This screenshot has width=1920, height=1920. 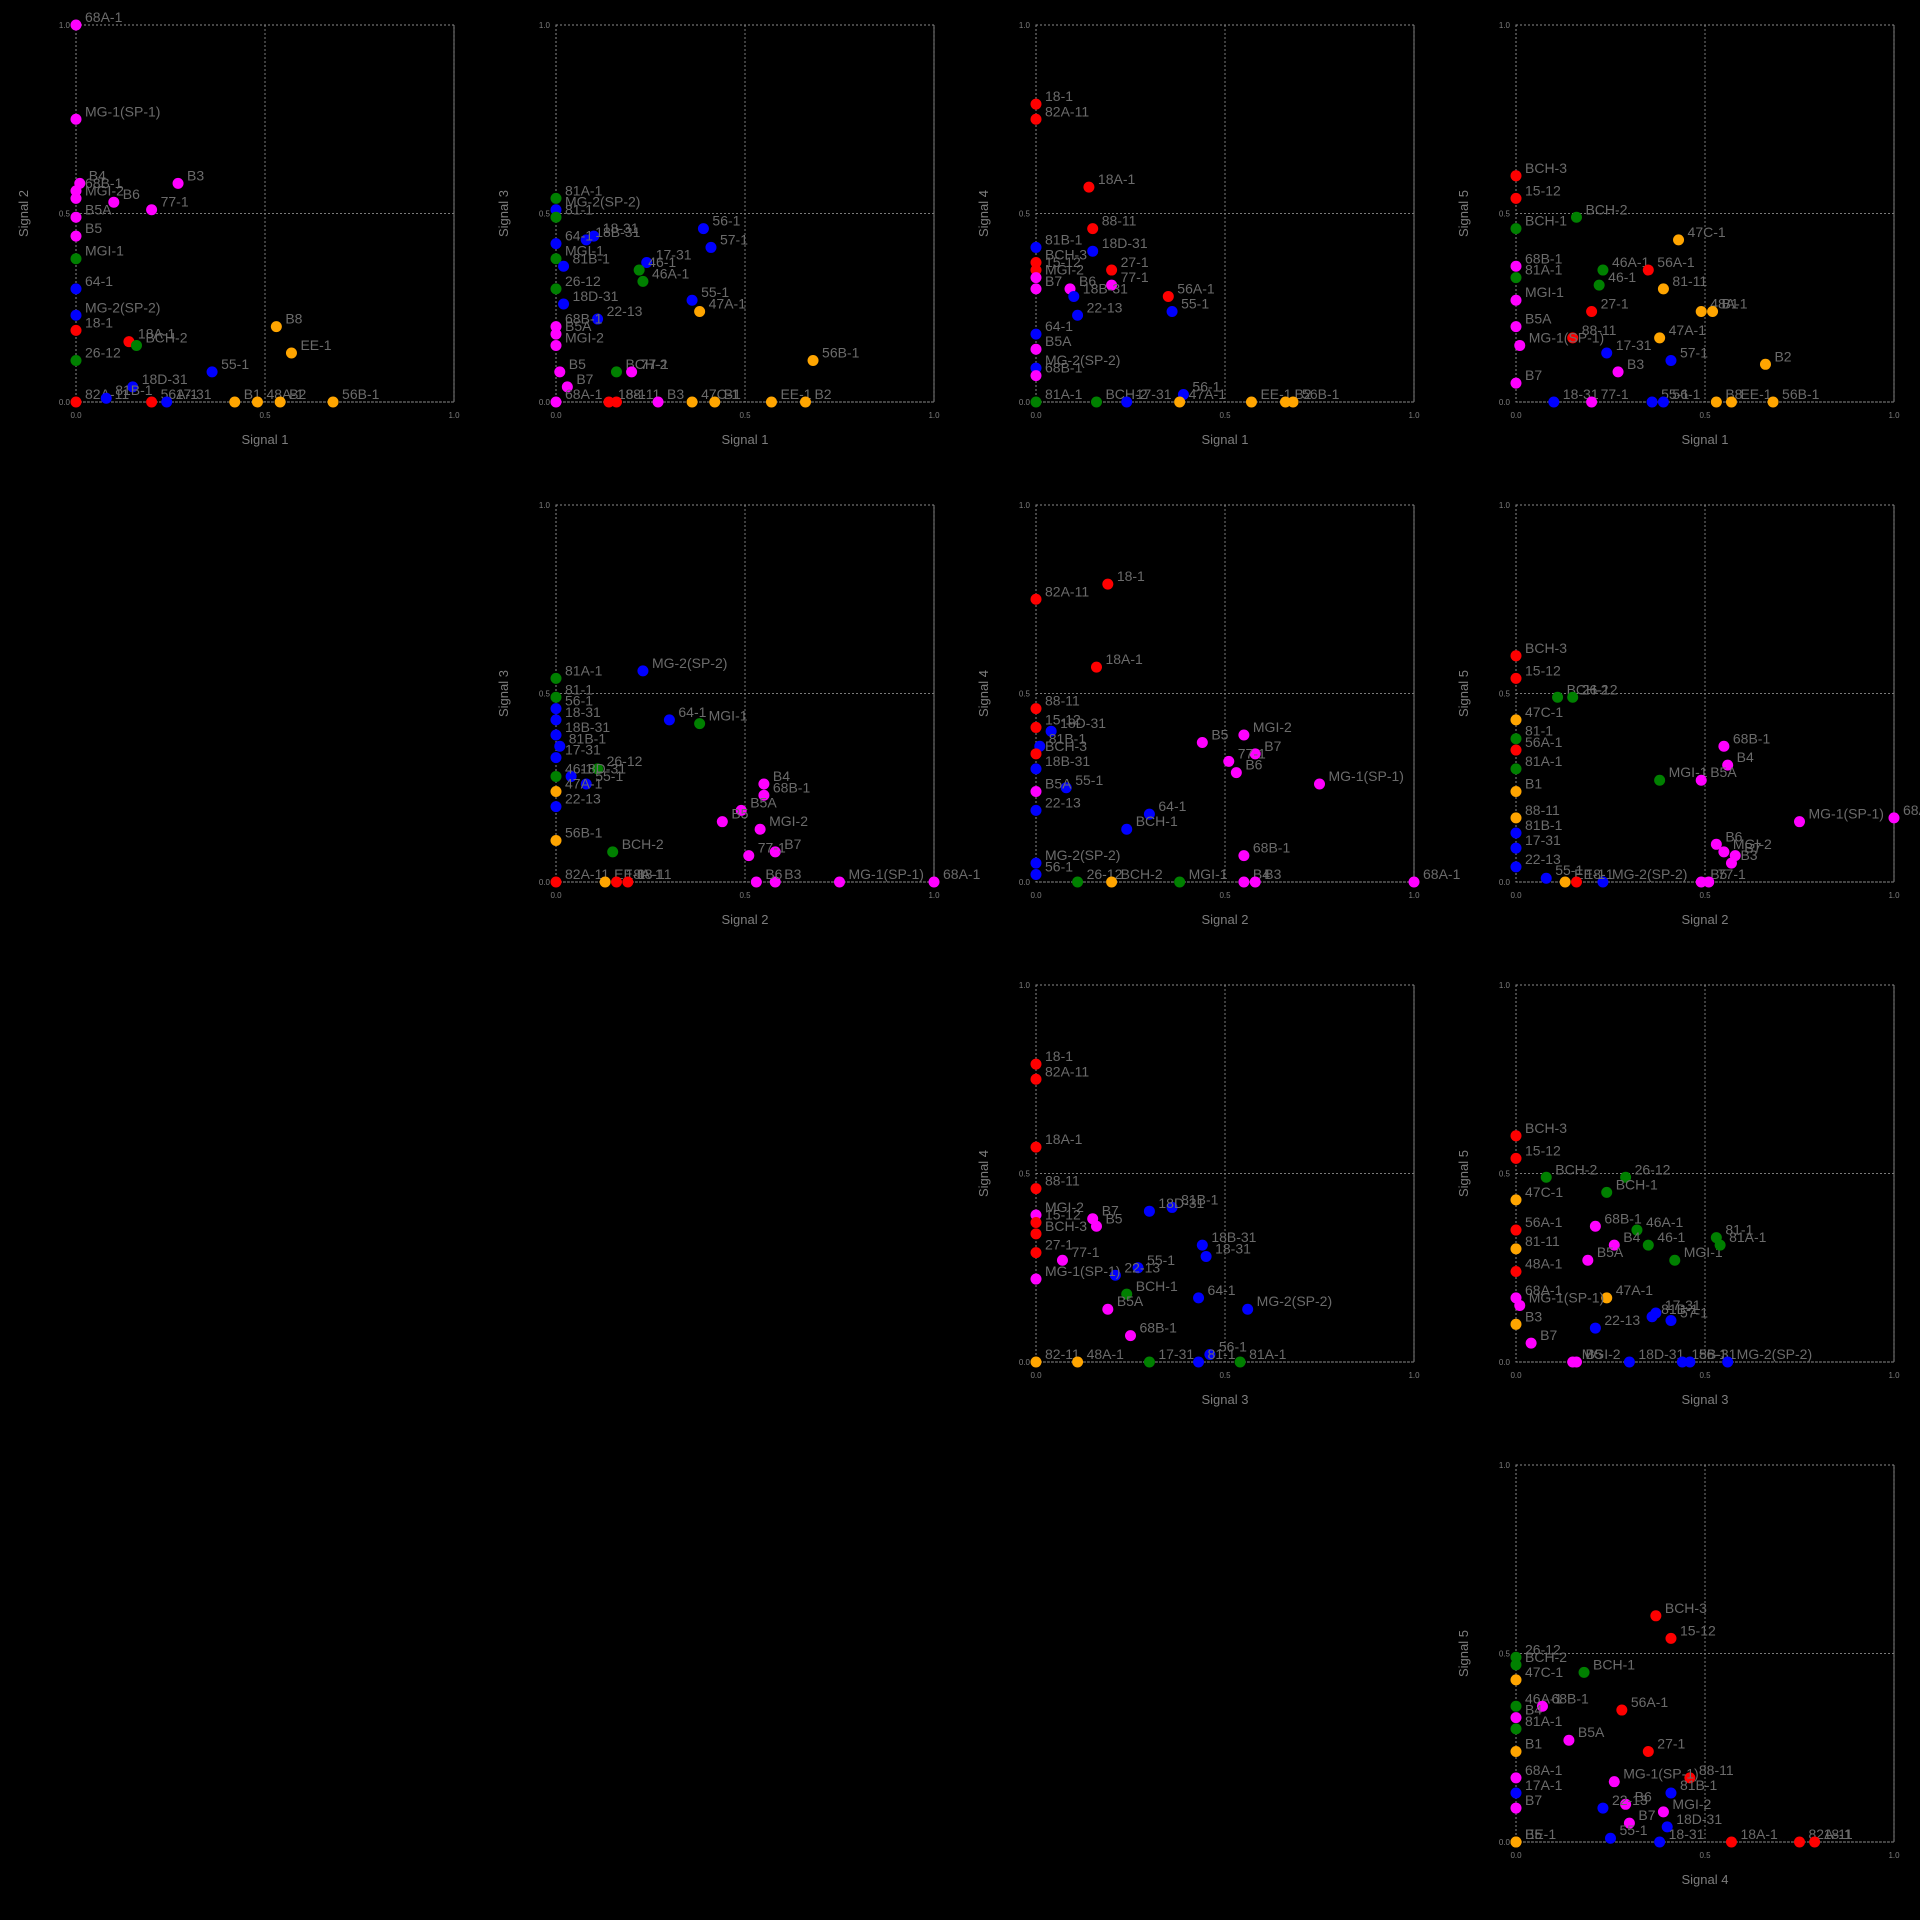 I want to click on data-point-label: 18-1, so click(x=99, y=322).